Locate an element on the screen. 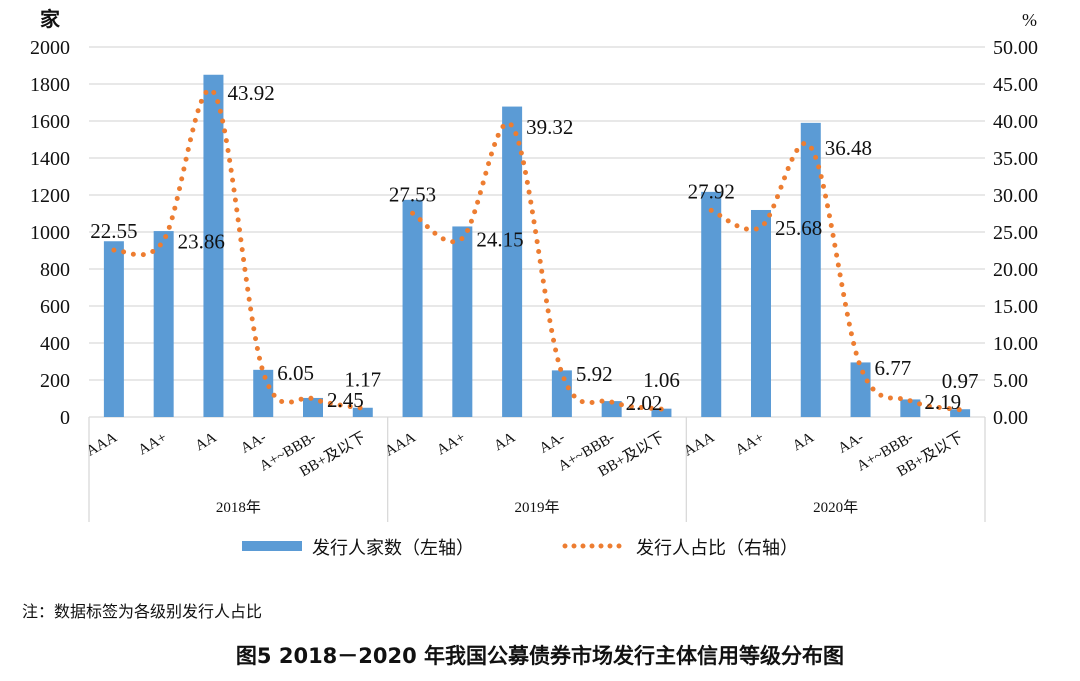 The height and width of the screenshot is (681, 1080). group-label: 2020年 is located at coordinates (835, 507).